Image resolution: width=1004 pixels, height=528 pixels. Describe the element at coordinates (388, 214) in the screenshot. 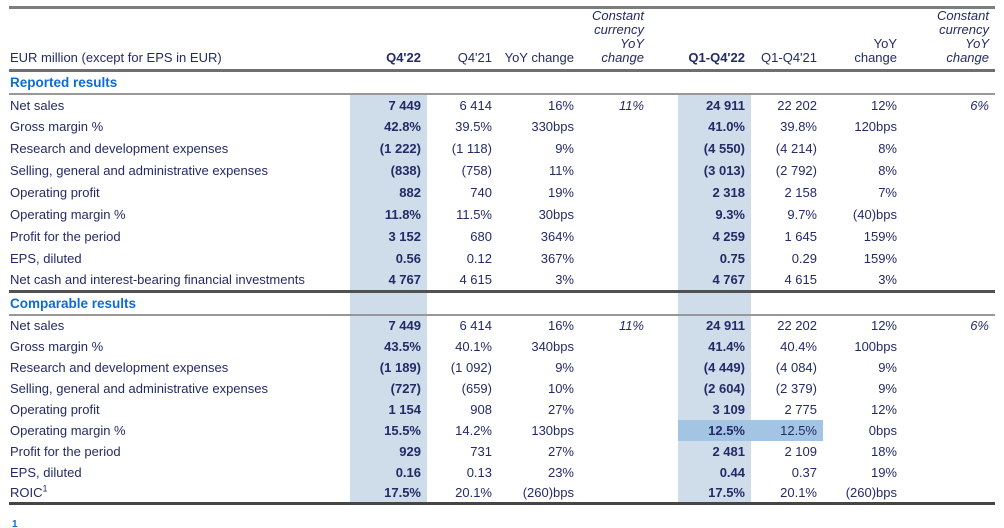

I see `cell-q4-22: 11.8%` at that location.